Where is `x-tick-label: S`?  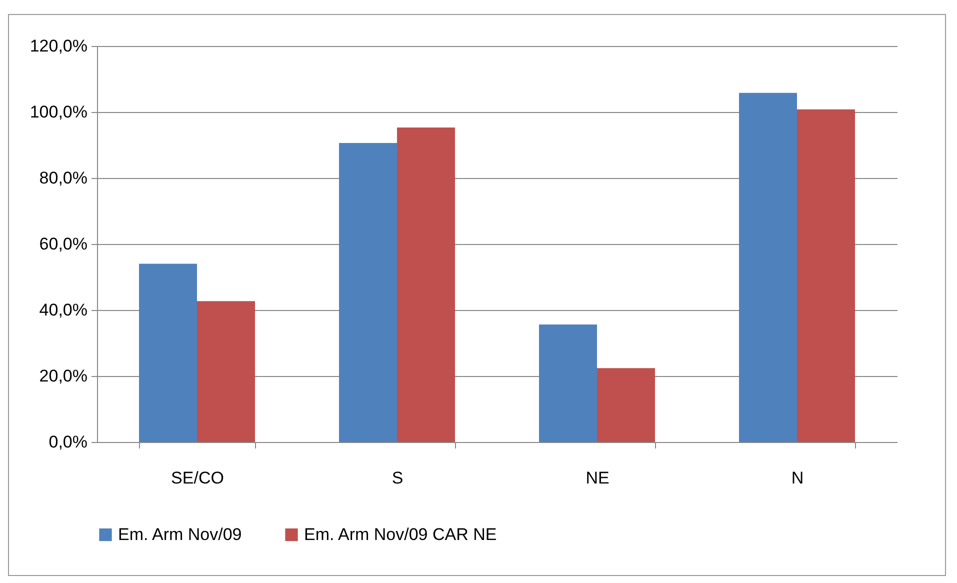 x-tick-label: S is located at coordinates (398, 478).